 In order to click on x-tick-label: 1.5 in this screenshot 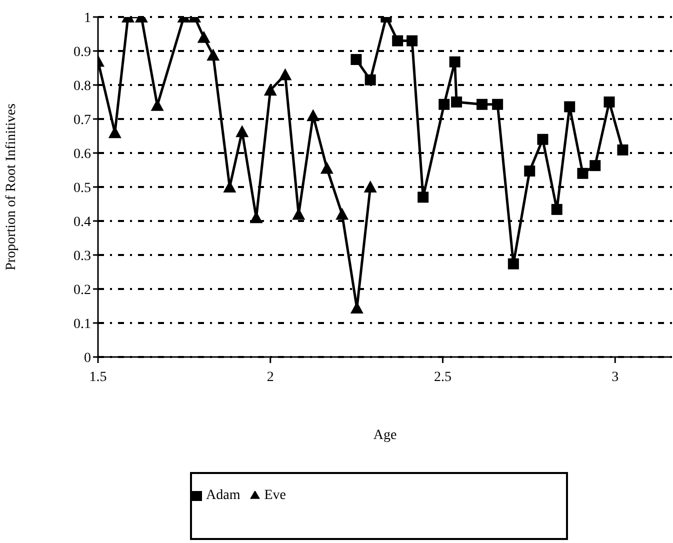, I will do `click(98, 377)`.